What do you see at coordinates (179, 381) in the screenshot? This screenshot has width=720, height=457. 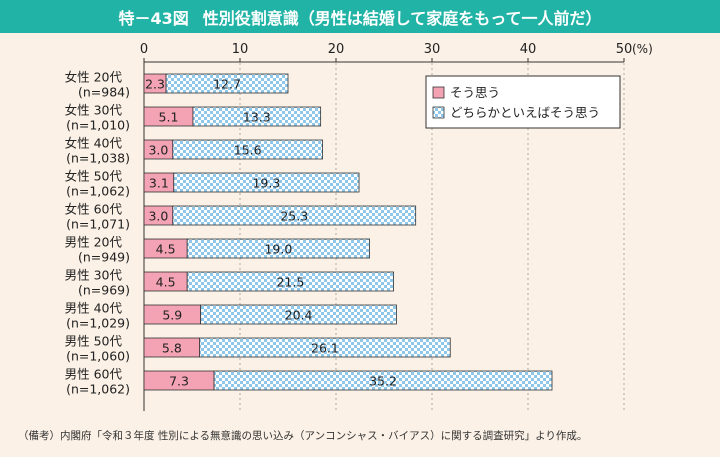 I see `data-label-agree: 7.3` at bounding box center [179, 381].